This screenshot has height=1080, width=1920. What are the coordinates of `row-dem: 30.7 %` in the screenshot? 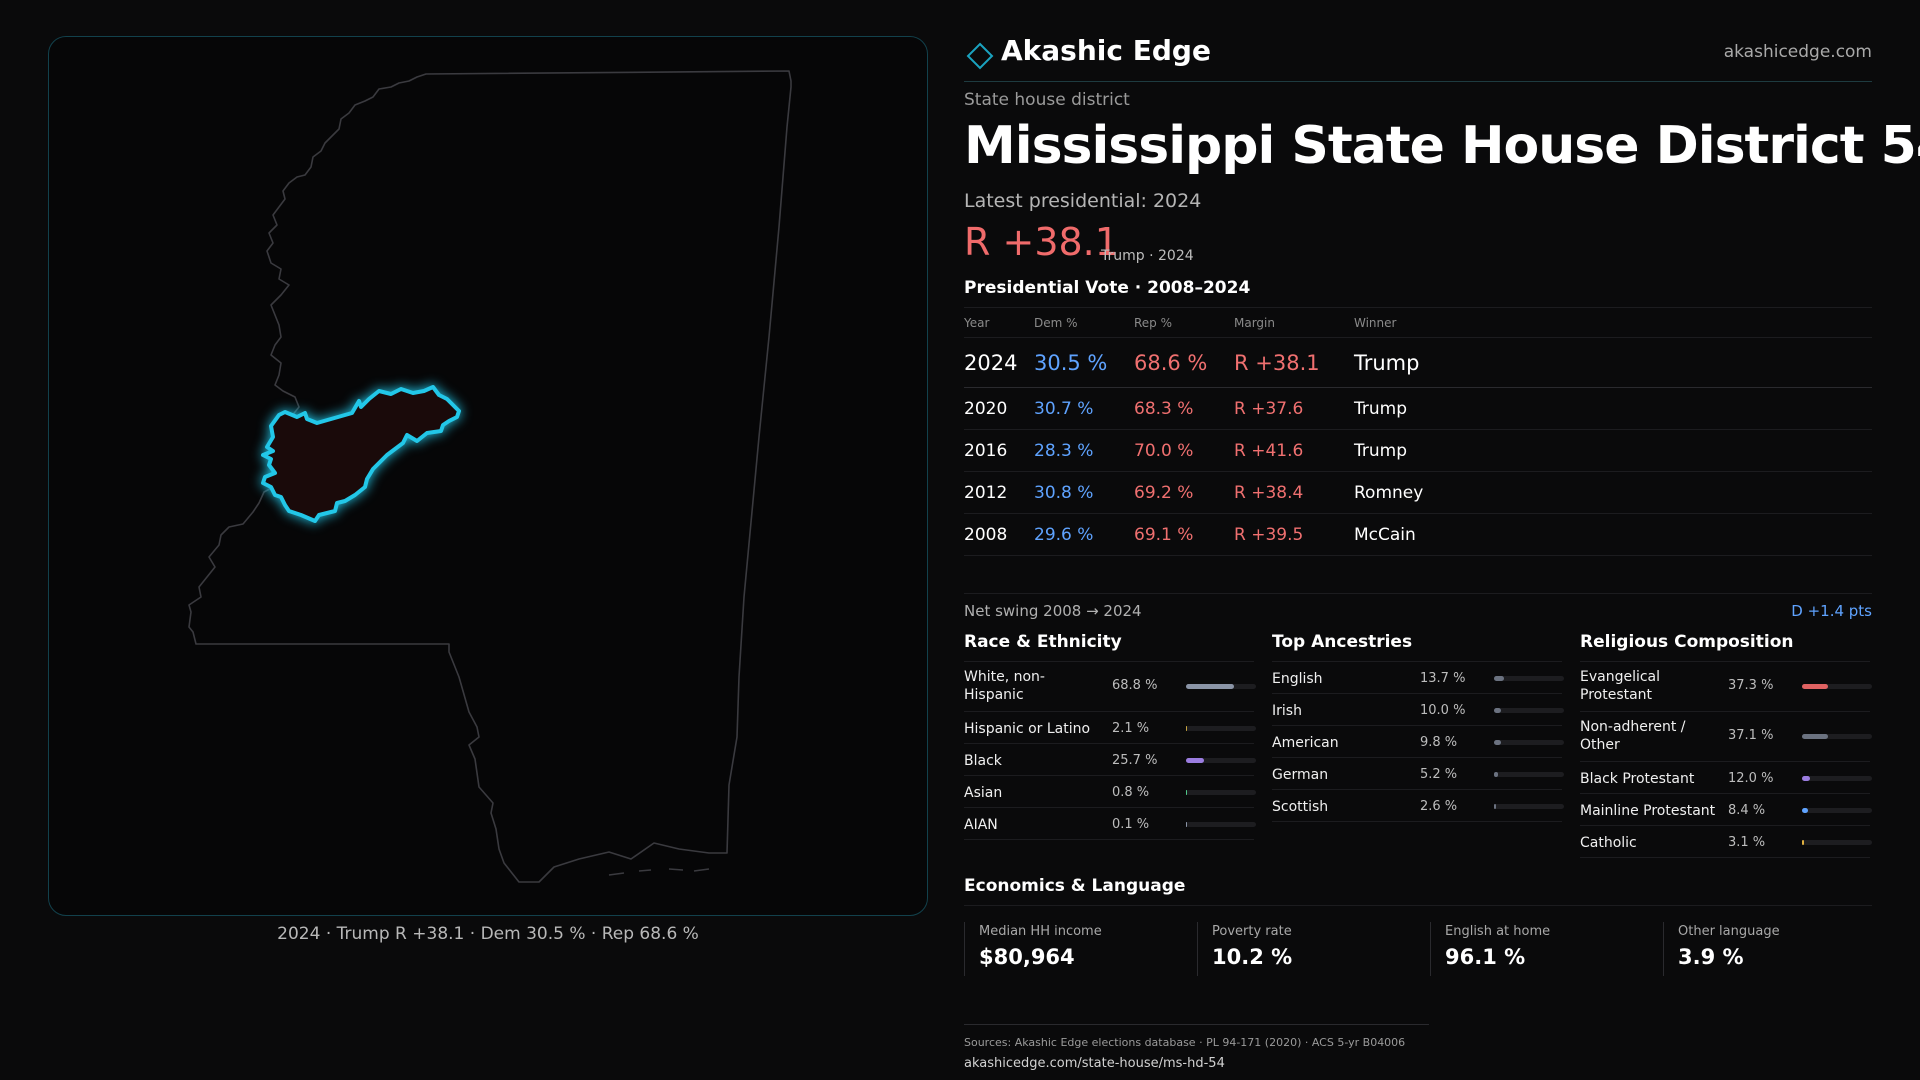 It's located at (1084, 409).